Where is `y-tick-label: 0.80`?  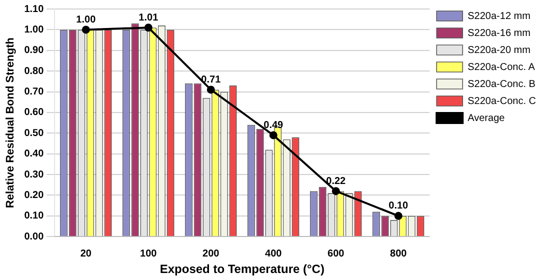 y-tick-label: 0.80 is located at coordinates (34, 71).